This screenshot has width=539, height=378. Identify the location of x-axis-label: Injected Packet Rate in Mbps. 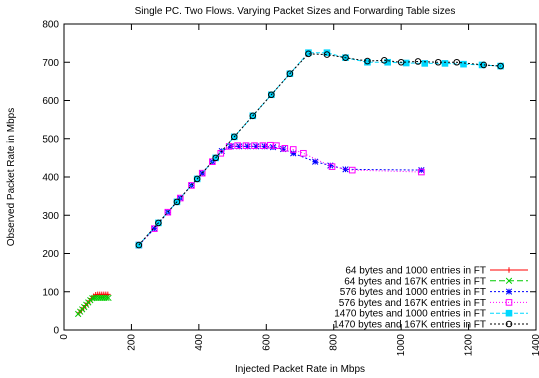
(300, 369).